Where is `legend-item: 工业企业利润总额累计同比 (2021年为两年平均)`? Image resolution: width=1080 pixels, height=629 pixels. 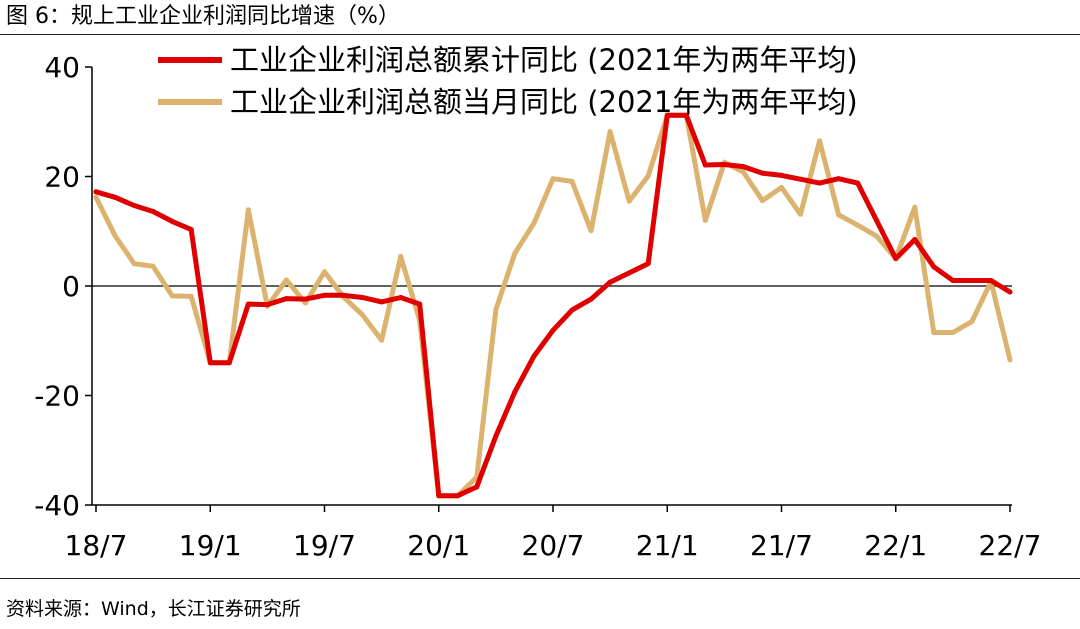 legend-item: 工业企业利润总额累计同比 (2021年为两年平均) is located at coordinates (508, 60).